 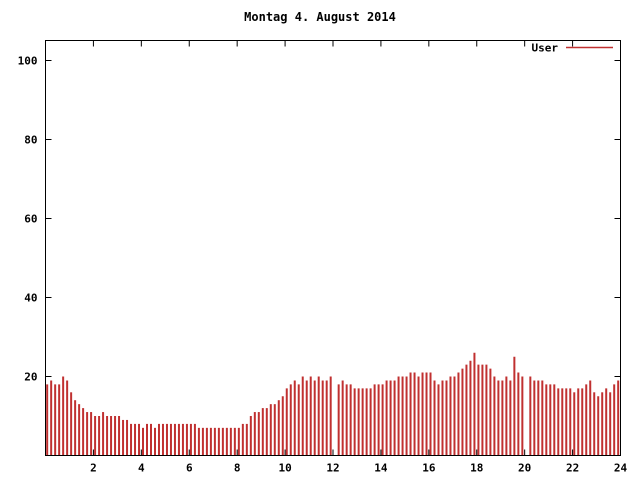 What do you see at coordinates (545, 48) in the screenshot?
I see `legend-label: User` at bounding box center [545, 48].